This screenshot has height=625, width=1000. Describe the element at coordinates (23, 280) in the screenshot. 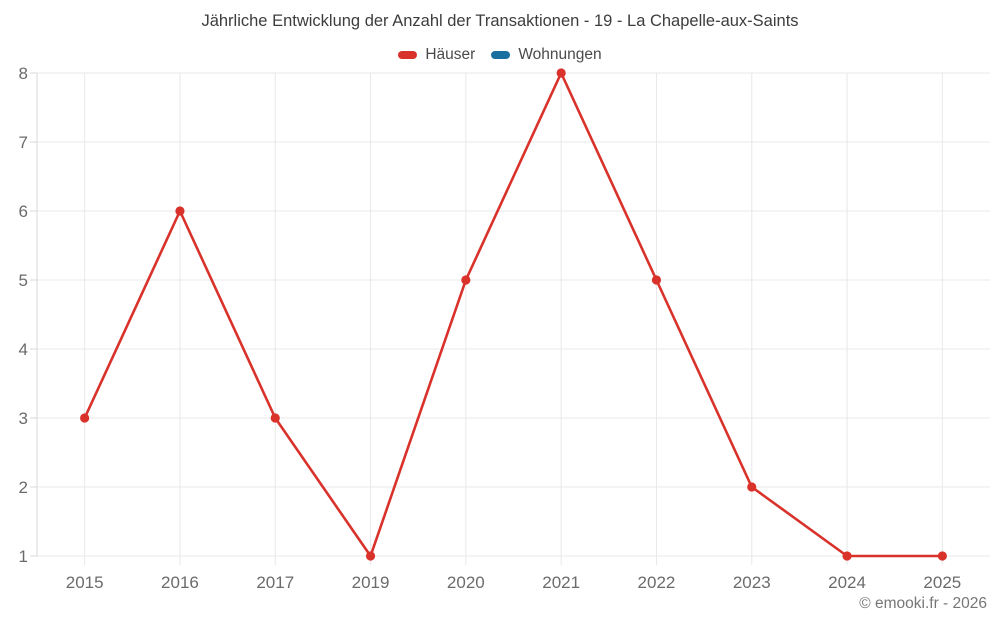

I see `y-tick-label: 5` at that location.